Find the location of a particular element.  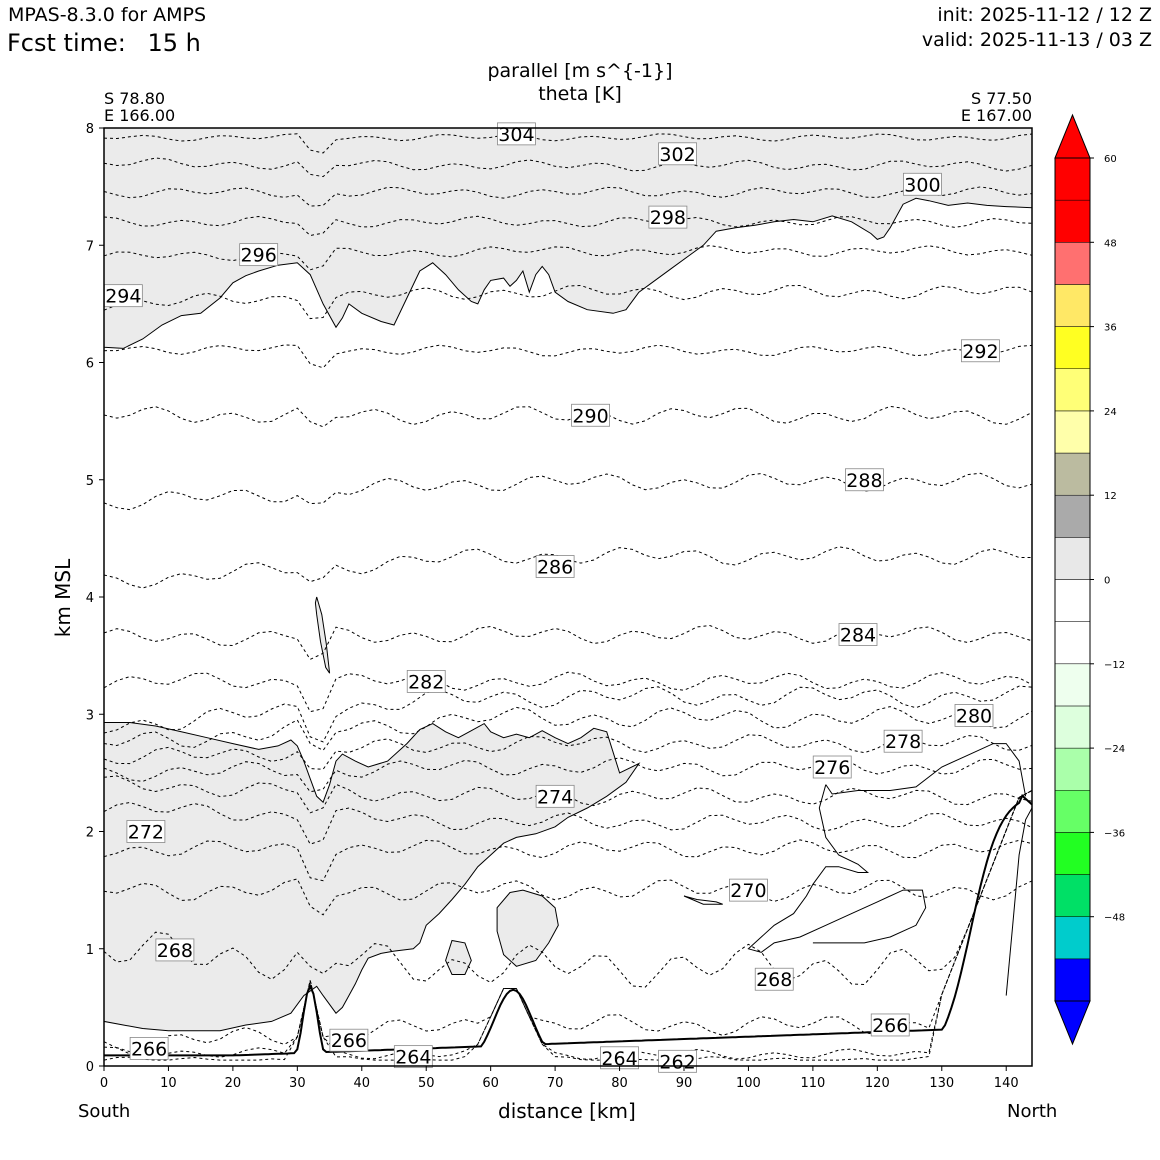

contour-label: 278 is located at coordinates (903, 742).